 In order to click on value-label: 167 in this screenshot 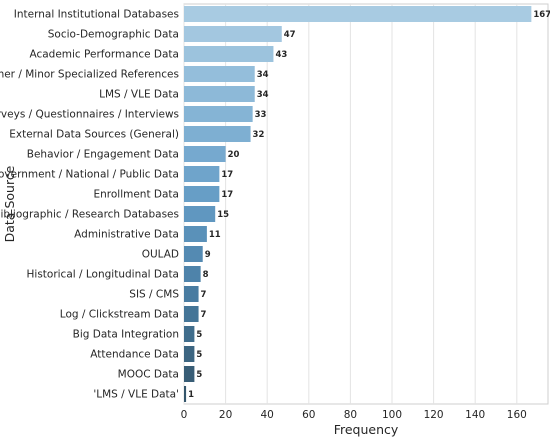, I will do `click(541, 15)`.